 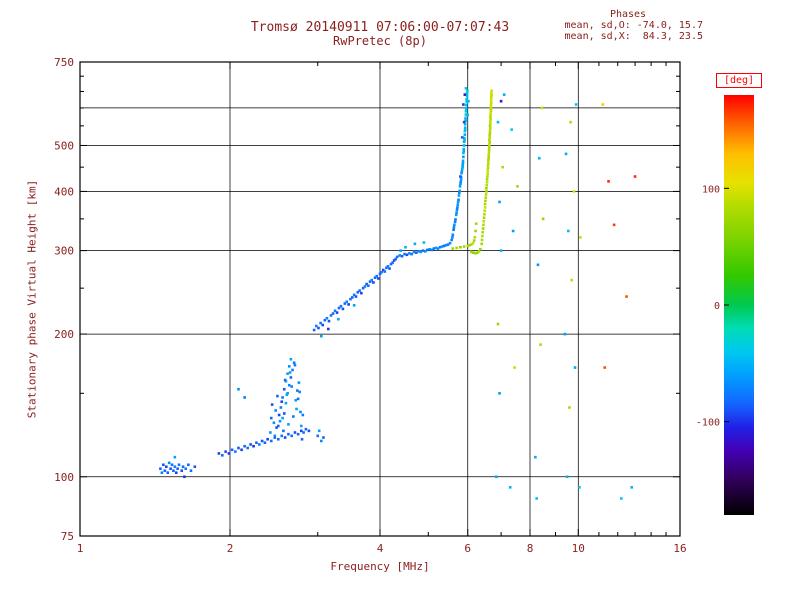 What do you see at coordinates (64, 477) in the screenshot?
I see `y-tick-label: 100` at bounding box center [64, 477].